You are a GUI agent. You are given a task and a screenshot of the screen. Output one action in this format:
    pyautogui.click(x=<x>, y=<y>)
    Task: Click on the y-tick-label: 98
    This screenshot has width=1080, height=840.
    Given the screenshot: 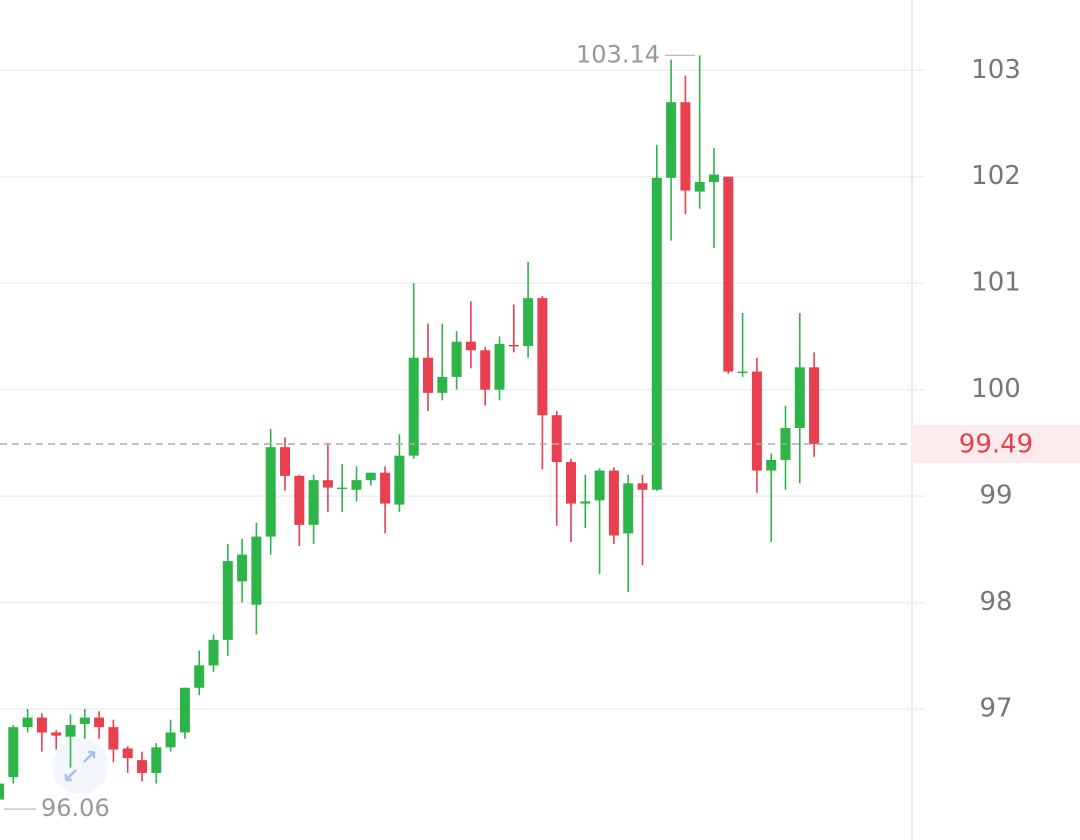 What is the action you would take?
    pyautogui.click(x=995, y=602)
    